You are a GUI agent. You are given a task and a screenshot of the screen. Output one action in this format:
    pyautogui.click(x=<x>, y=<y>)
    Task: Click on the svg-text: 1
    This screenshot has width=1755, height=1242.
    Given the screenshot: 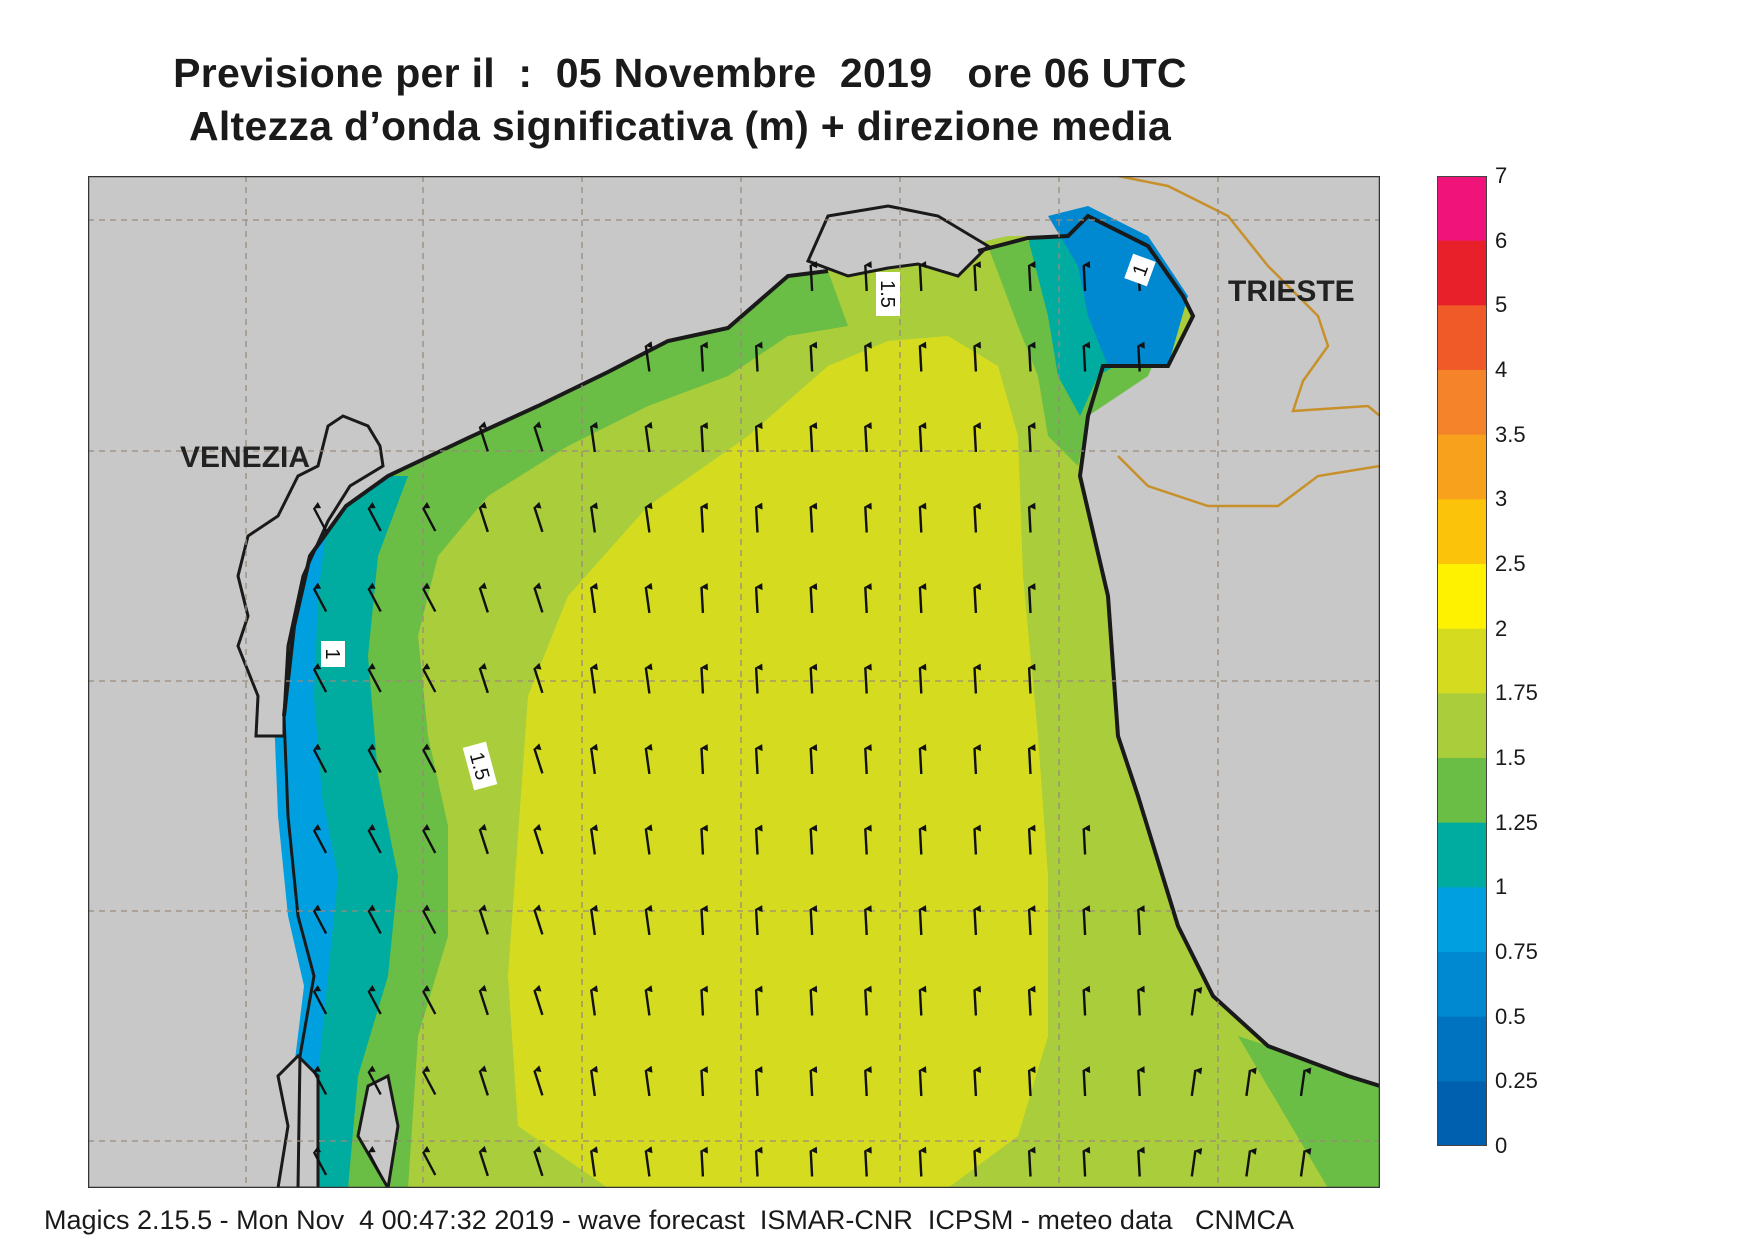 What is the action you would take?
    pyautogui.click(x=332, y=653)
    